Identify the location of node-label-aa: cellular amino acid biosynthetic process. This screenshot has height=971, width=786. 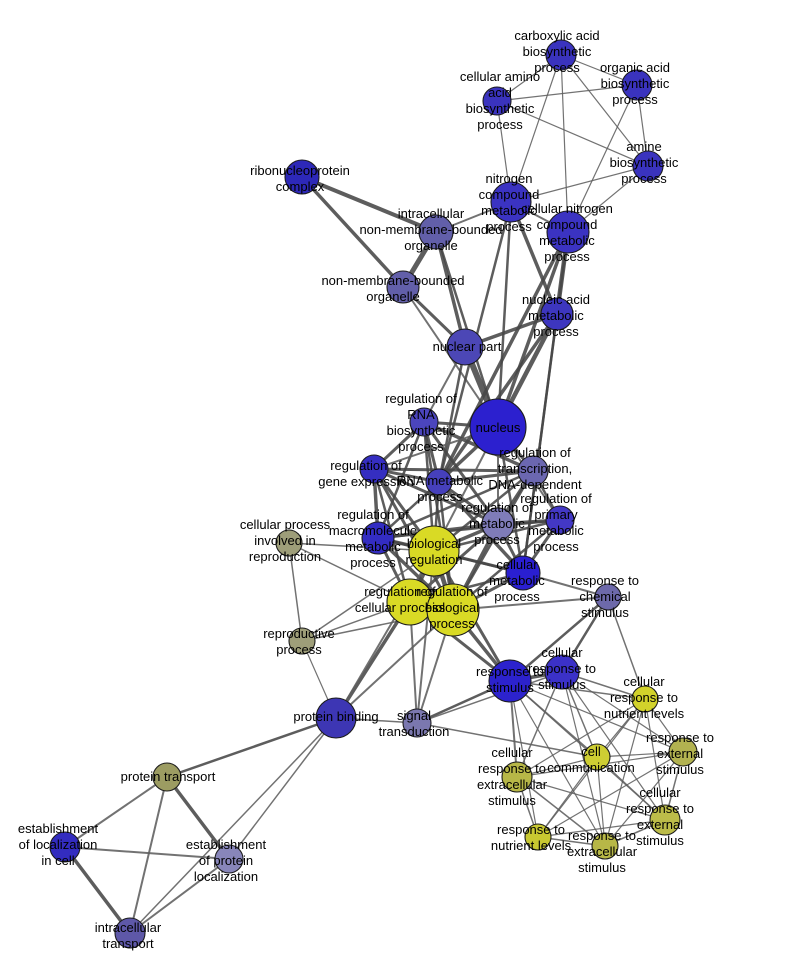
(500, 100).